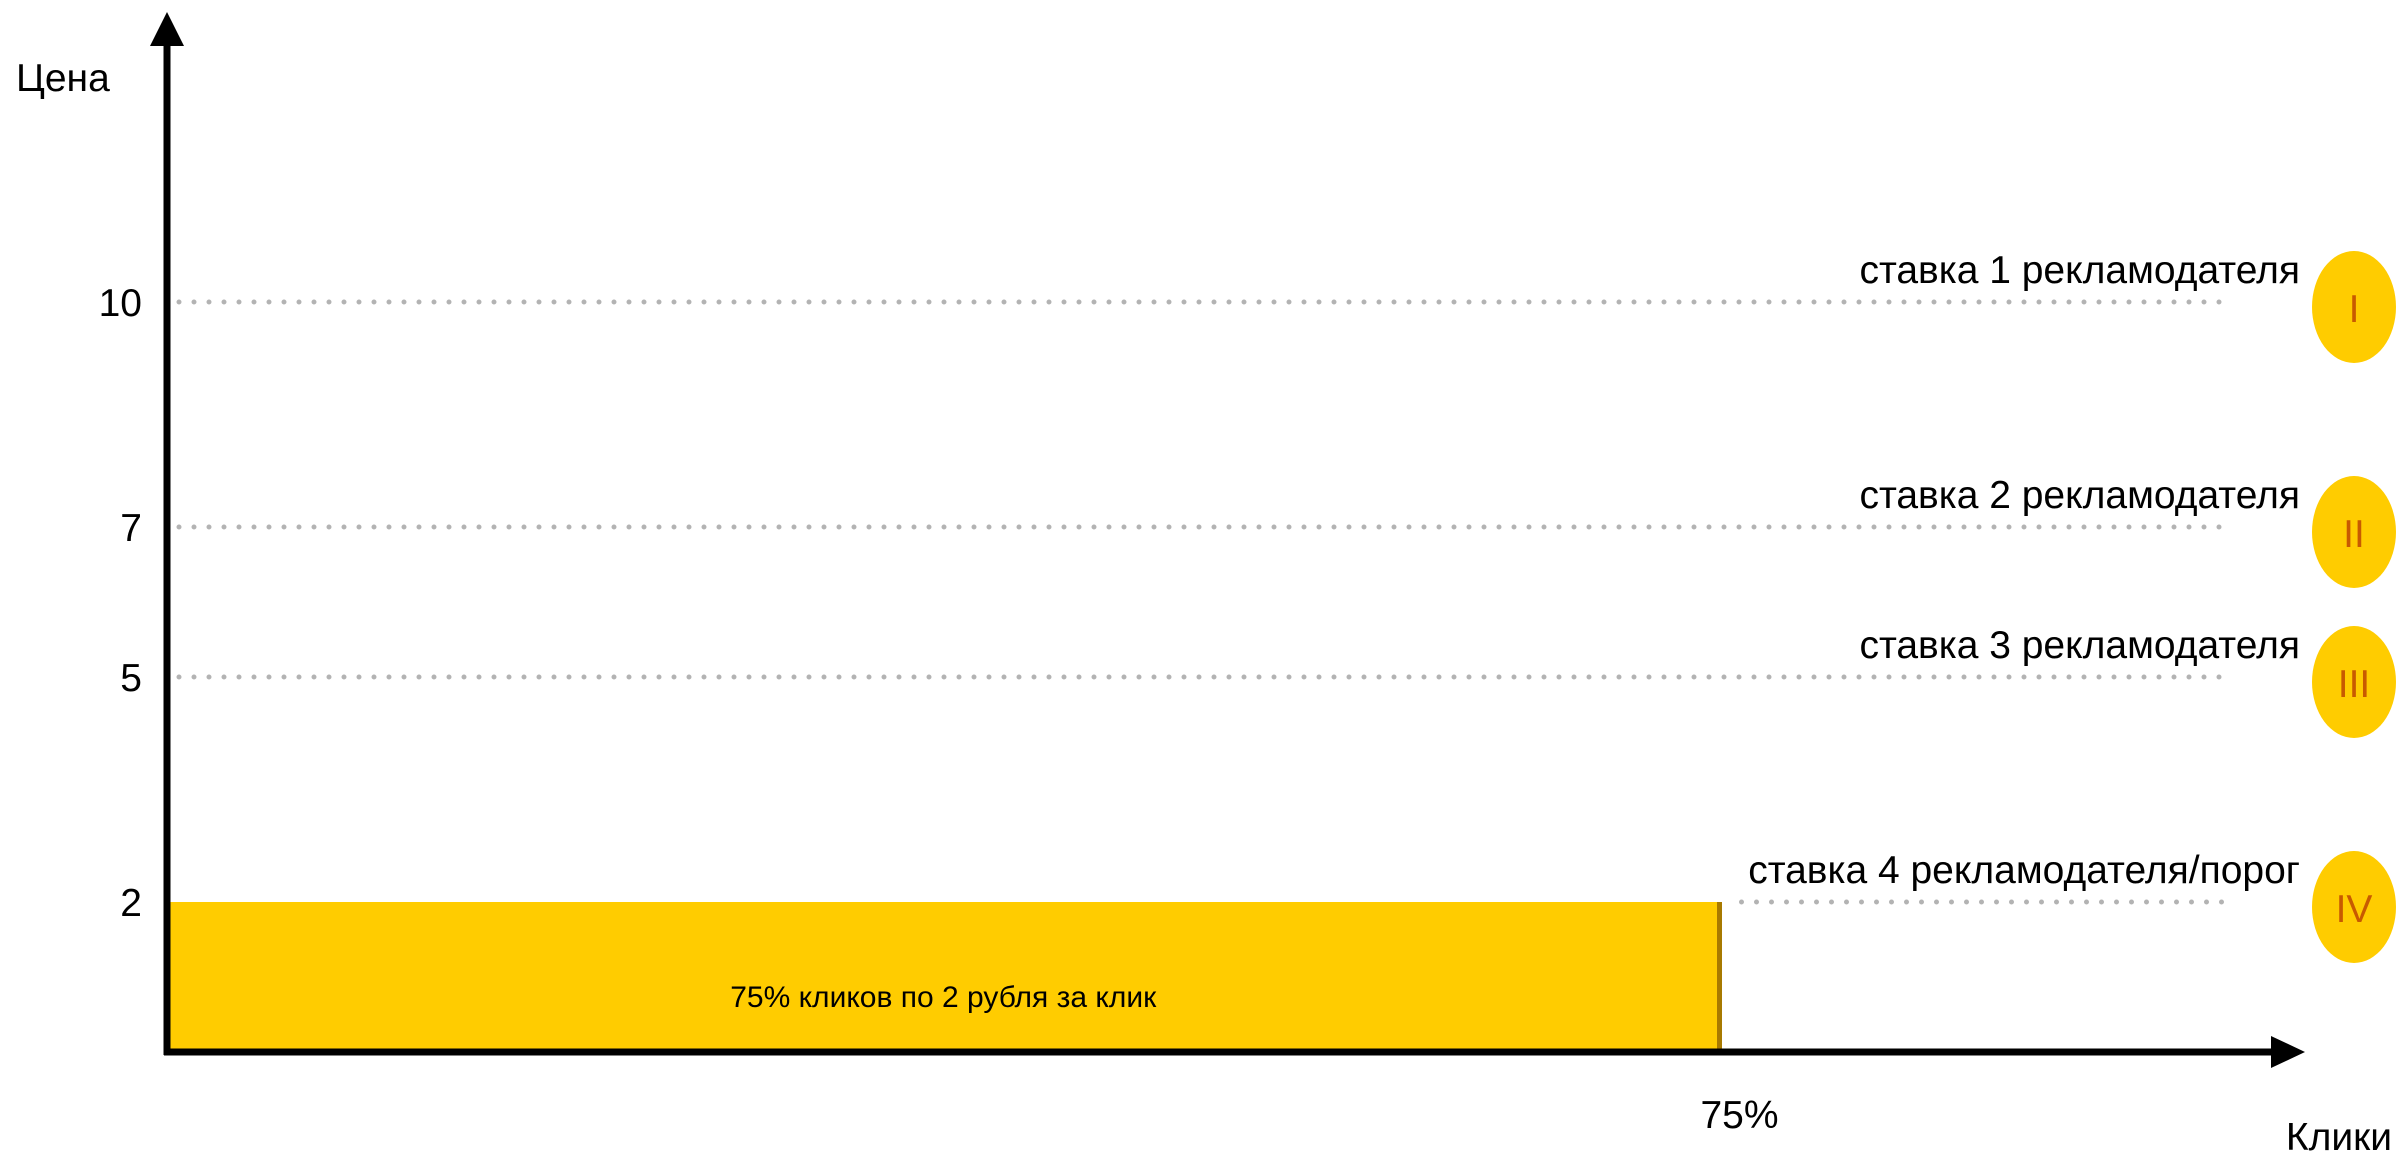  What do you see at coordinates (2079, 270) in the screenshot?
I see `bid-label-1: ставка 1 рекламодателя` at bounding box center [2079, 270].